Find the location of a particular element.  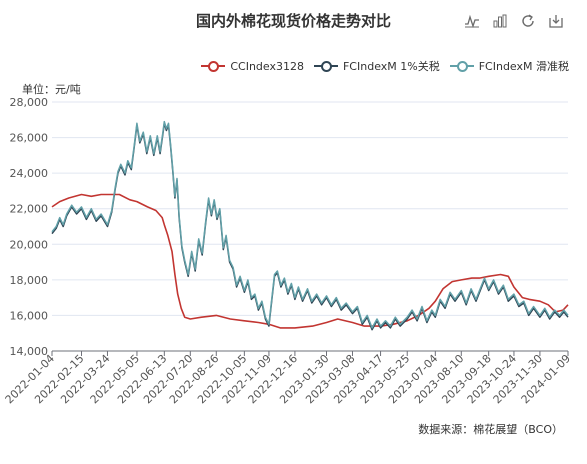

y-tick-label: 16,000 is located at coordinates (29, 315).